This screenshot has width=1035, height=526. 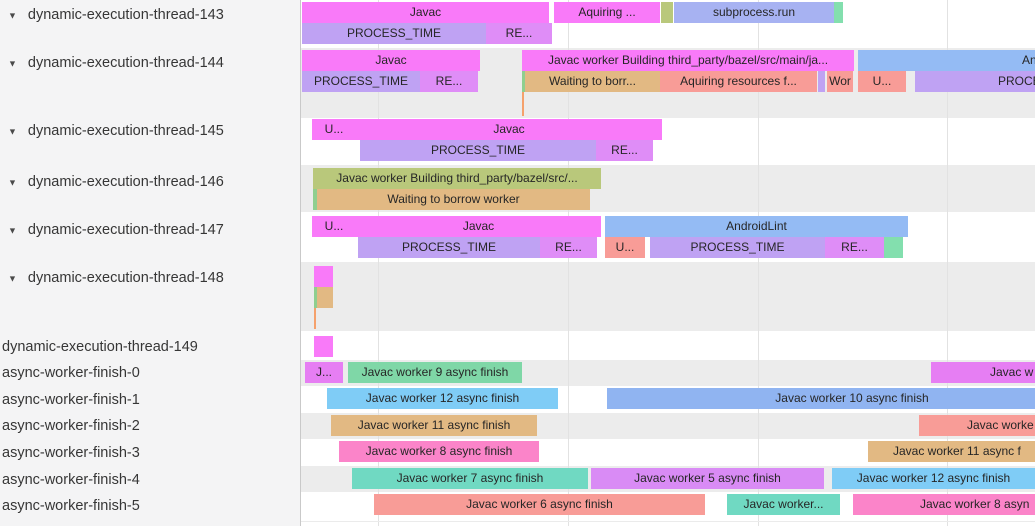 What do you see at coordinates (150, 506) in the screenshot?
I see `track-label: async-worker-finish-5` at bounding box center [150, 506].